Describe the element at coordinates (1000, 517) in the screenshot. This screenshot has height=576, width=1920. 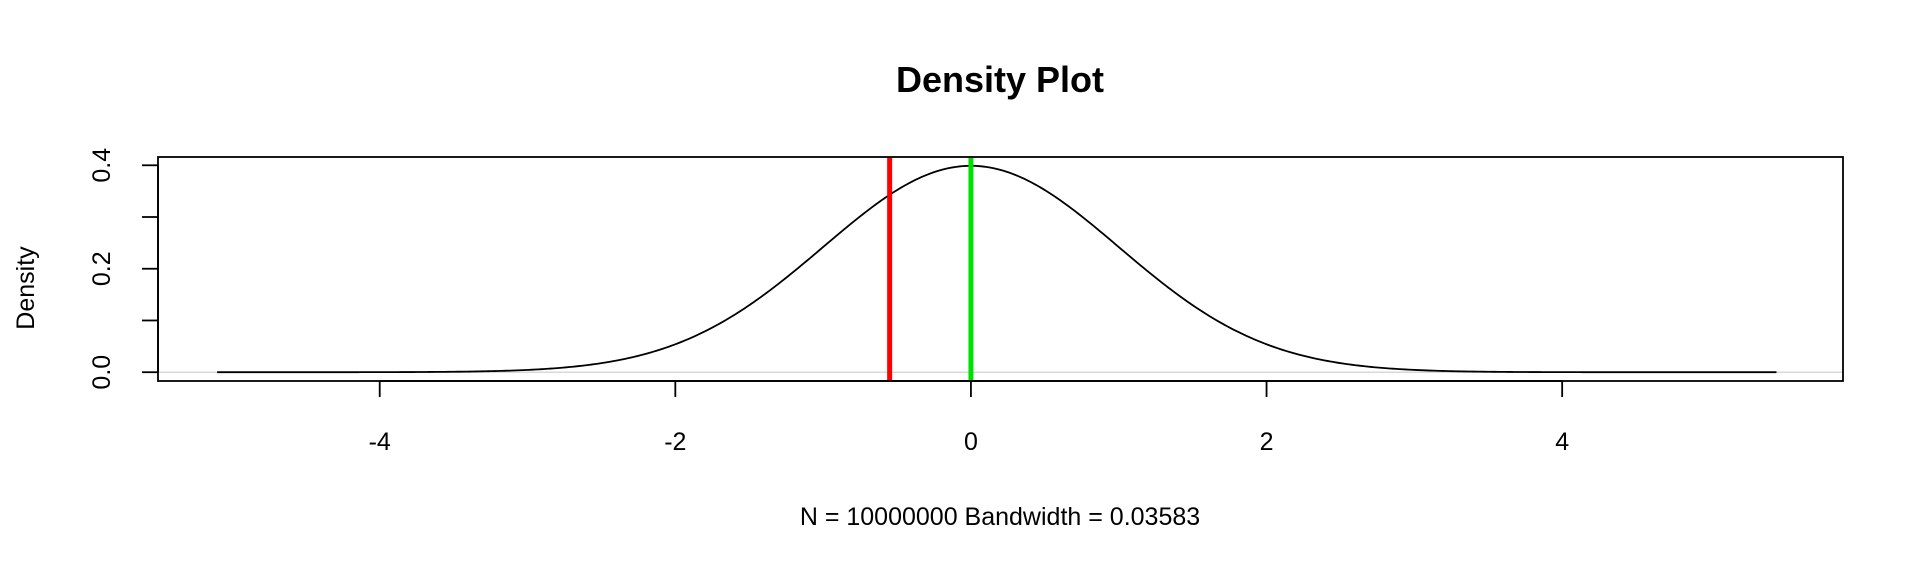
I see `x-axis-label: N = 10000000 Bandwidth = 0.03583` at that location.